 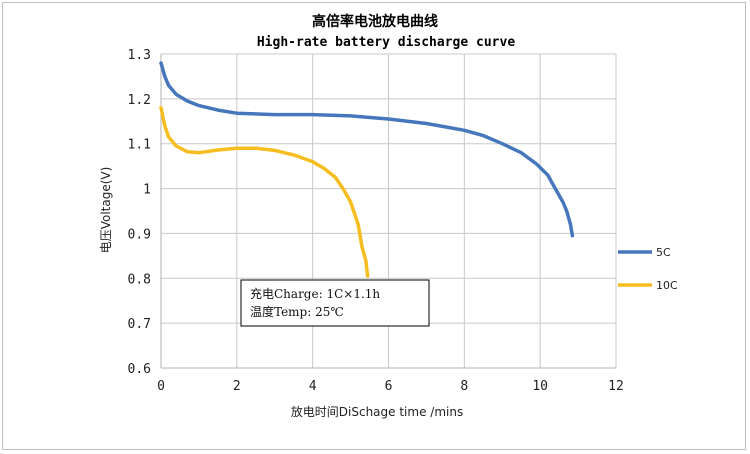 I want to click on x-tick-label-6: 12, so click(x=616, y=386).